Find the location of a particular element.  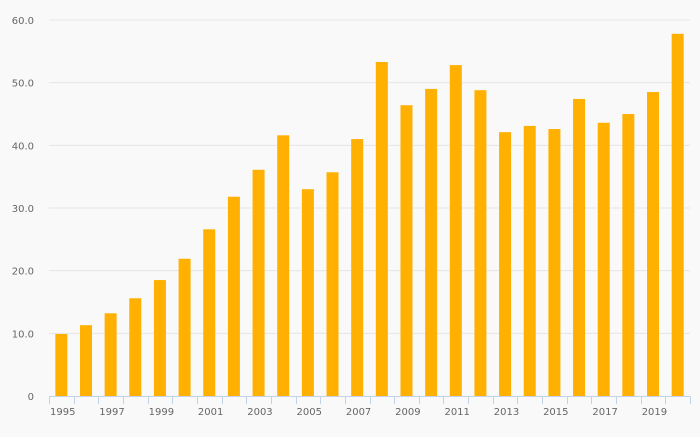

x-tick-label: 1999 is located at coordinates (161, 412).